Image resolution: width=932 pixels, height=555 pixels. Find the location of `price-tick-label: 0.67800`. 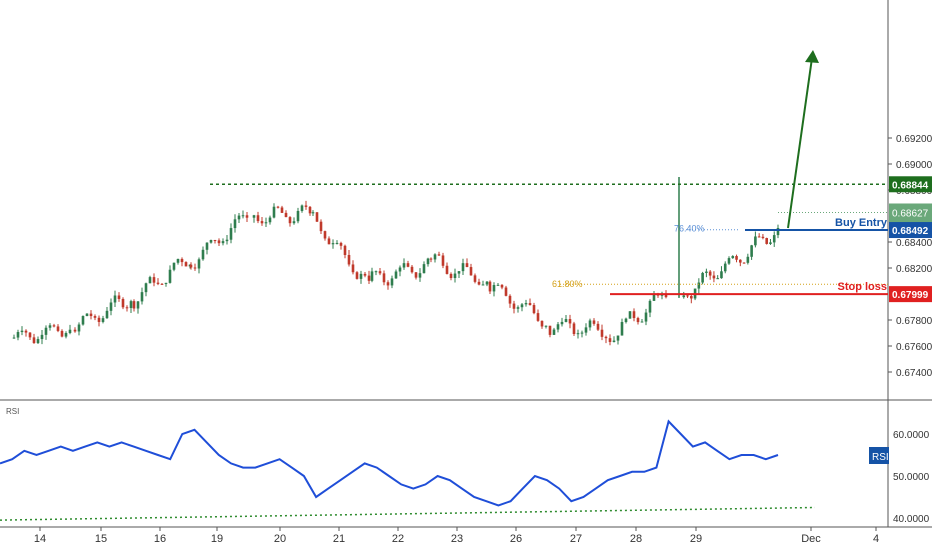

price-tick-label: 0.67800 is located at coordinates (914, 321).